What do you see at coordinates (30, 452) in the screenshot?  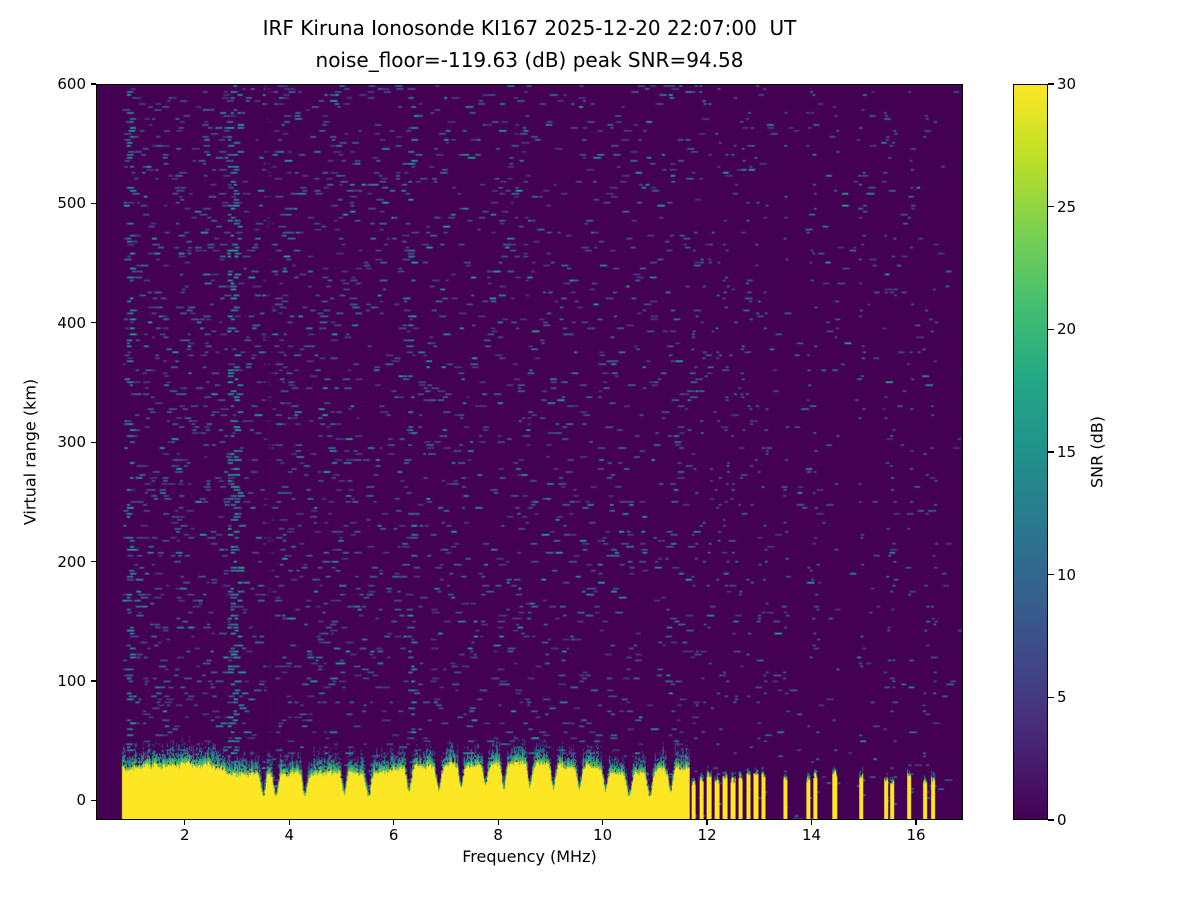 I see `y-axis-label: Virtual range (km)` at bounding box center [30, 452].